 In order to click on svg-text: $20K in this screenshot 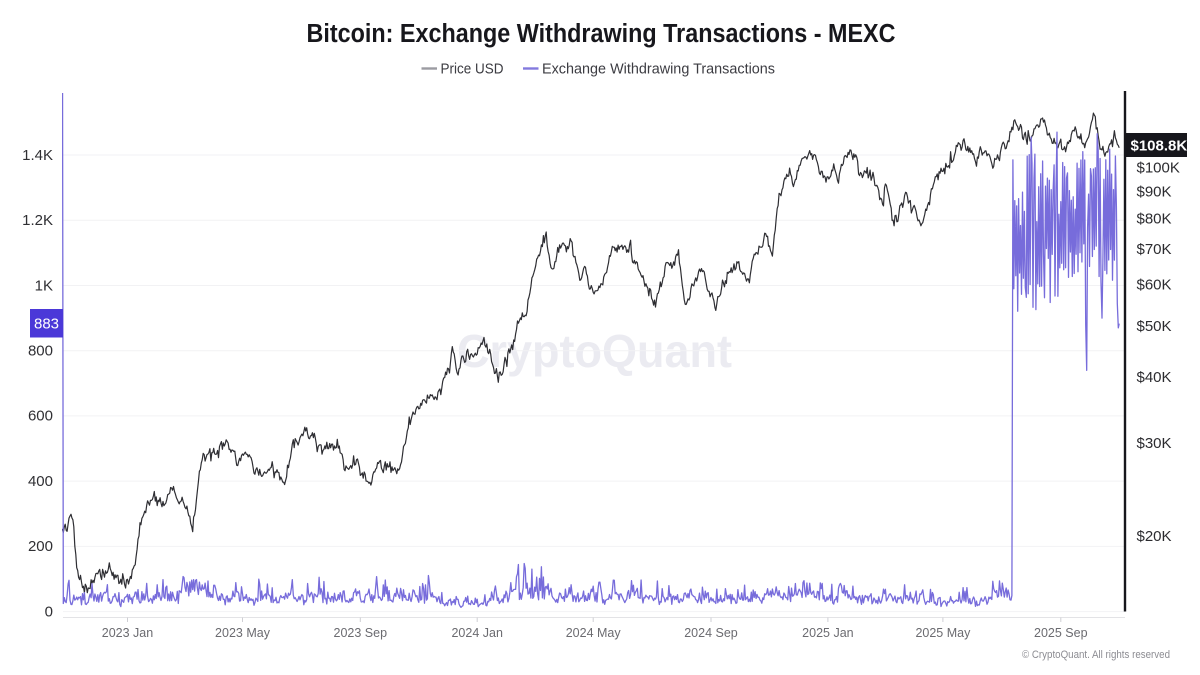, I will do `click(1154, 536)`.